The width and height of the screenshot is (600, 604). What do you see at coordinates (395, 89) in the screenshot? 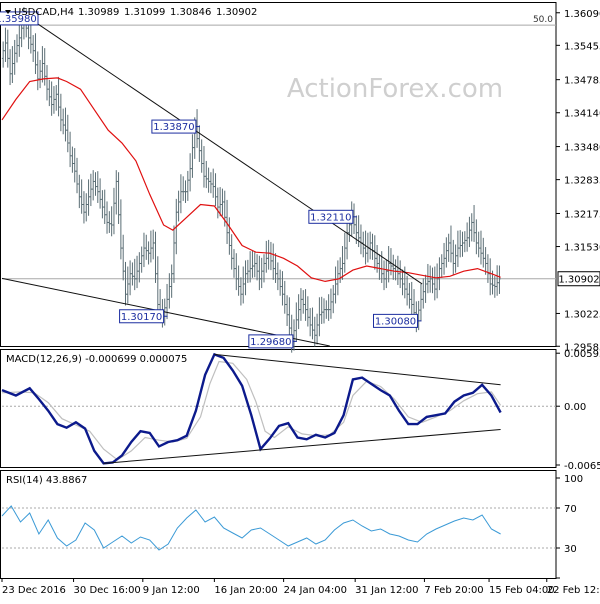
I see `watermark: ActionForex.com` at bounding box center [395, 89].